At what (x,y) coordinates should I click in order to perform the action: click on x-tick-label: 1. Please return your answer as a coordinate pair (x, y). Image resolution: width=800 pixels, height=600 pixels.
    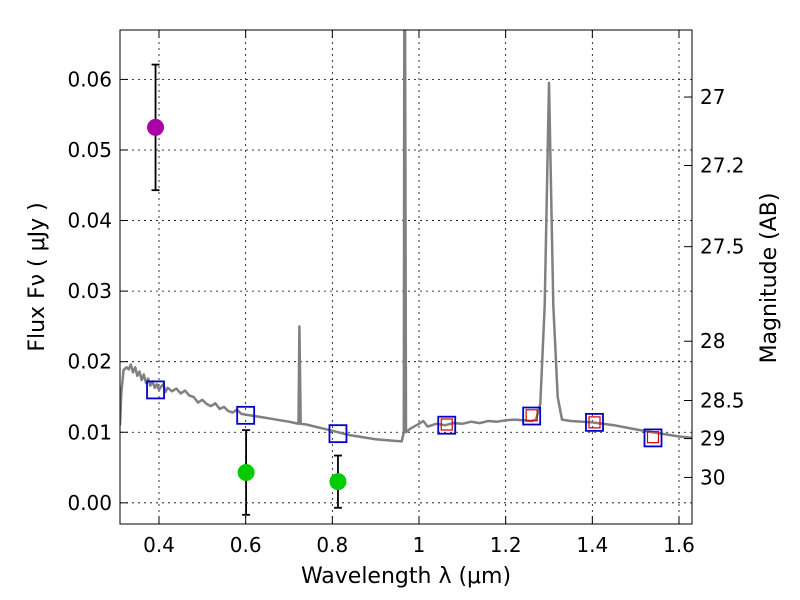
    Looking at the image, I should click on (419, 545).